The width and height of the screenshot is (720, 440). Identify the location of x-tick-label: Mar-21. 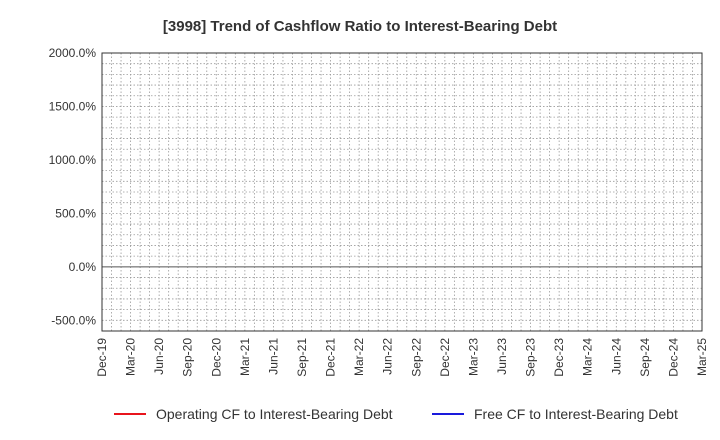
(245, 357).